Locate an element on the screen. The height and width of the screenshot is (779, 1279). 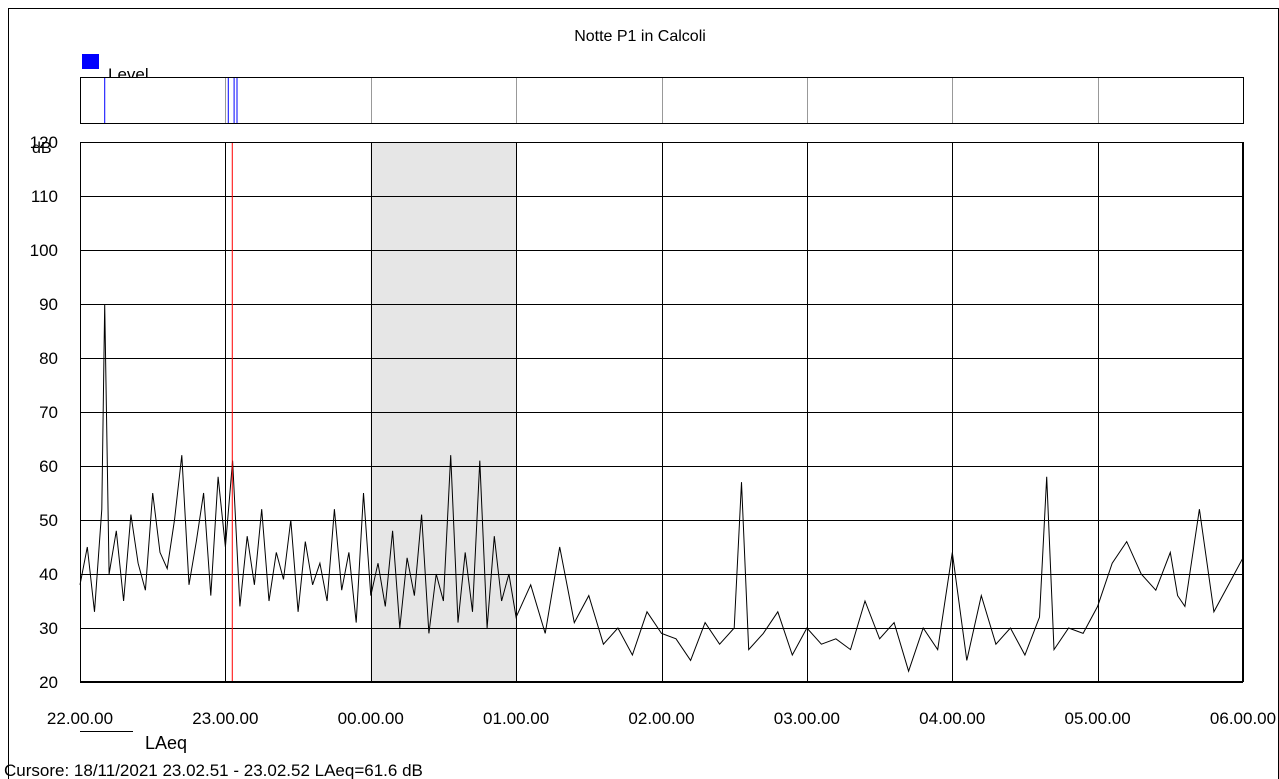
y-tick-label: 60 is located at coordinates (48, 466).